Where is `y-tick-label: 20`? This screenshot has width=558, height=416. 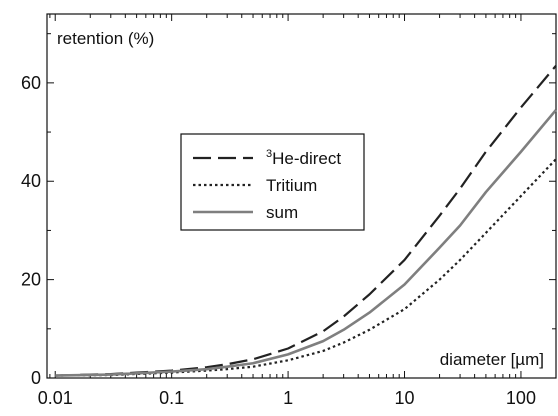
y-tick-label: 20 is located at coordinates (31, 280).